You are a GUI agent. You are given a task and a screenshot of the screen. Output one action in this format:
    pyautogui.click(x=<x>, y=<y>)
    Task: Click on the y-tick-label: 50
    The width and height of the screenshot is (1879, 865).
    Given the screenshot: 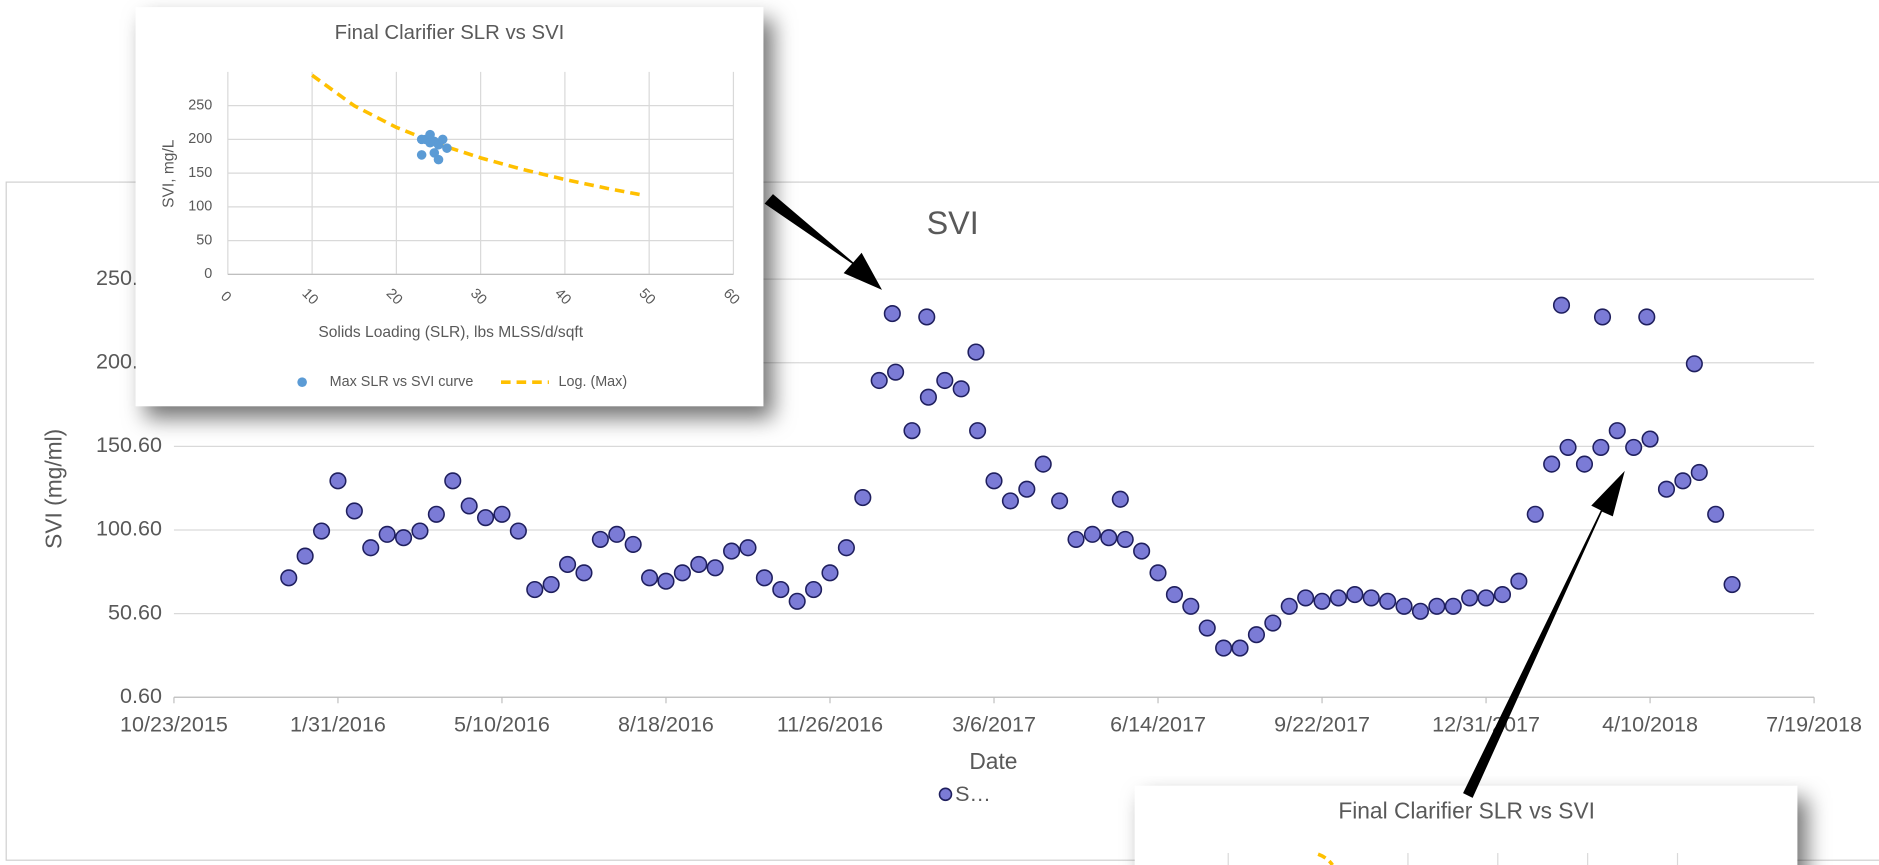 What is the action you would take?
    pyautogui.click(x=204, y=240)
    